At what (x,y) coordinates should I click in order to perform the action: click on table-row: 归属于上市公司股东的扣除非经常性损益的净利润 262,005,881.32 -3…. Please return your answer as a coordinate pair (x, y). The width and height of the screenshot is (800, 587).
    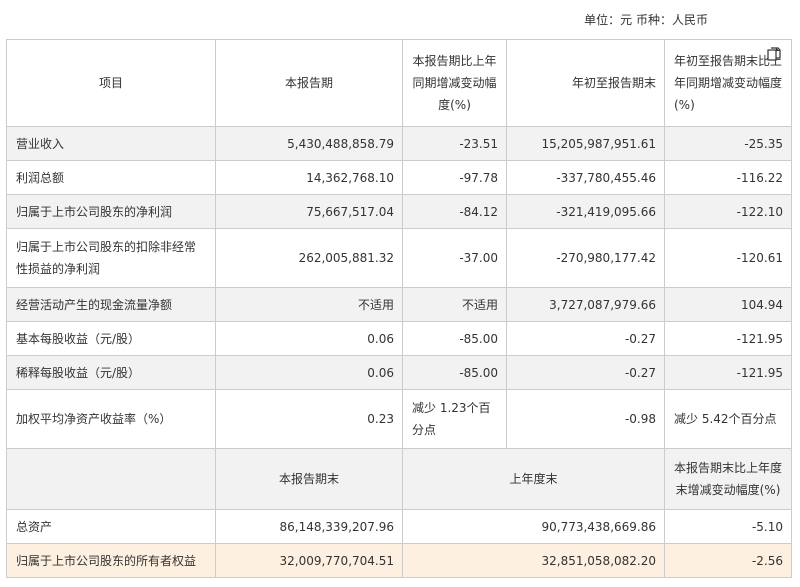
    Looking at the image, I should click on (399, 258).